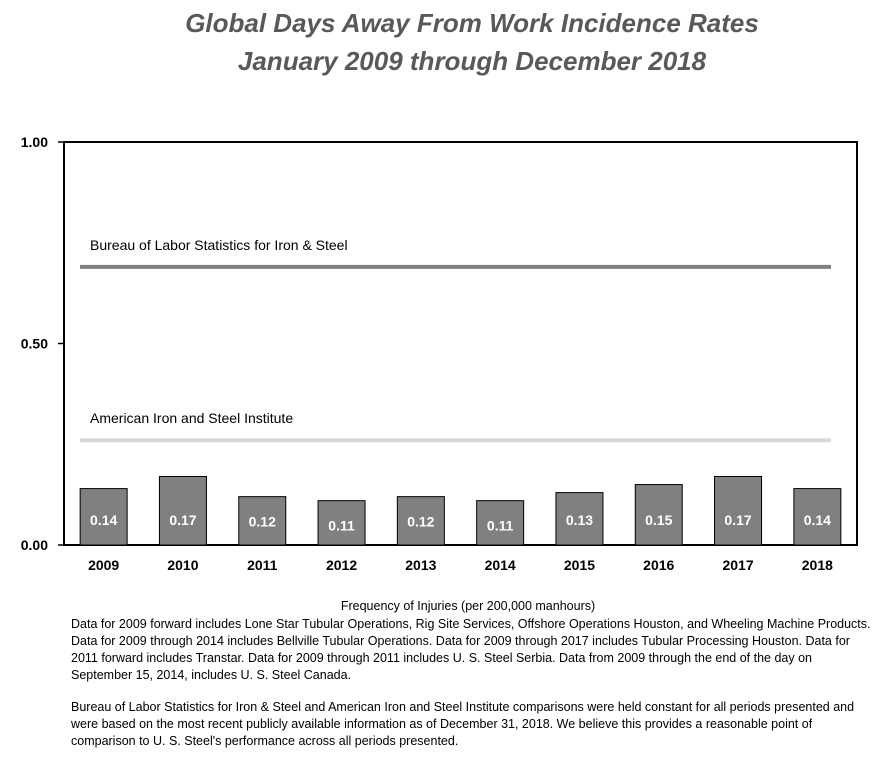 The width and height of the screenshot is (882, 758). I want to click on x-tick-label: 2018, so click(817, 565).